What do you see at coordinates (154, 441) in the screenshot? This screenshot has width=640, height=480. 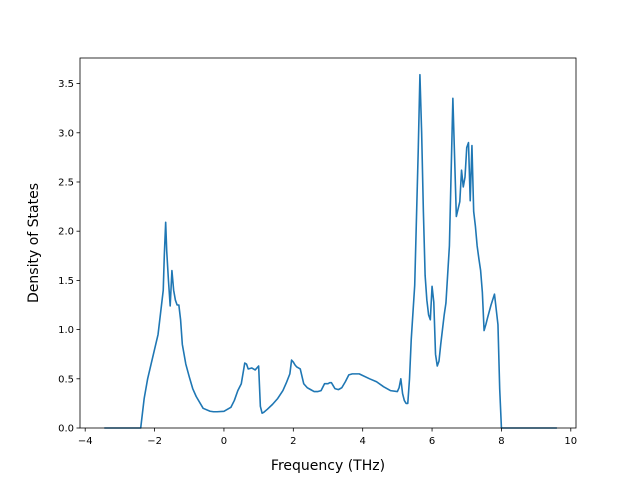 I see `x-tick-label: −2` at bounding box center [154, 441].